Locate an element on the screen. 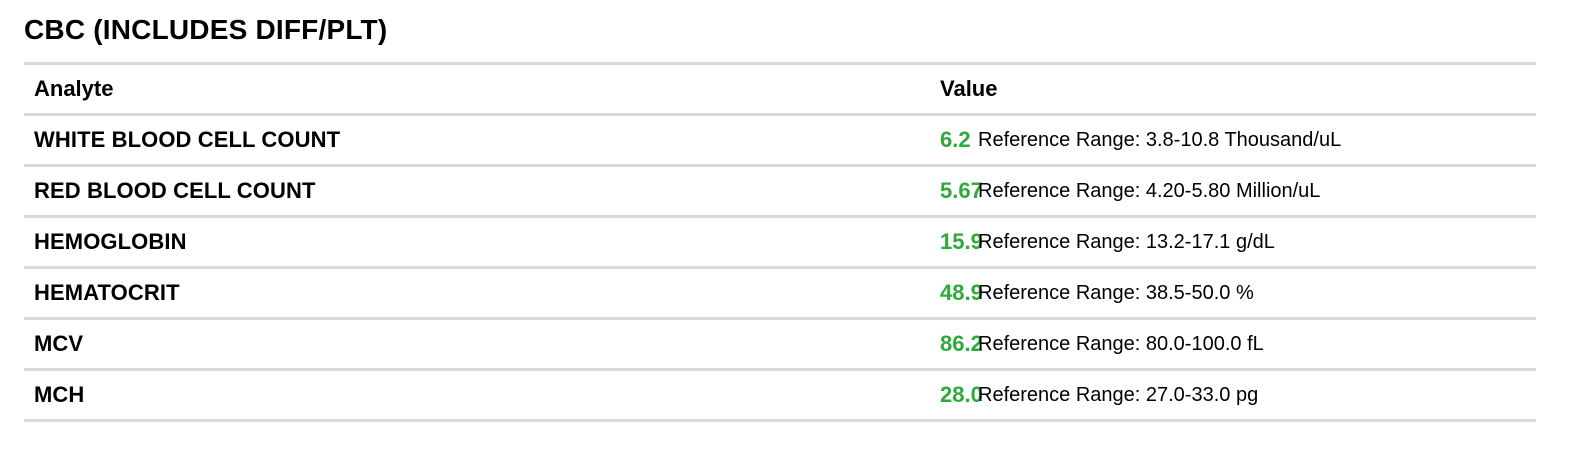 The height and width of the screenshot is (458, 1578). header-reference is located at coordinates (1238, 89).